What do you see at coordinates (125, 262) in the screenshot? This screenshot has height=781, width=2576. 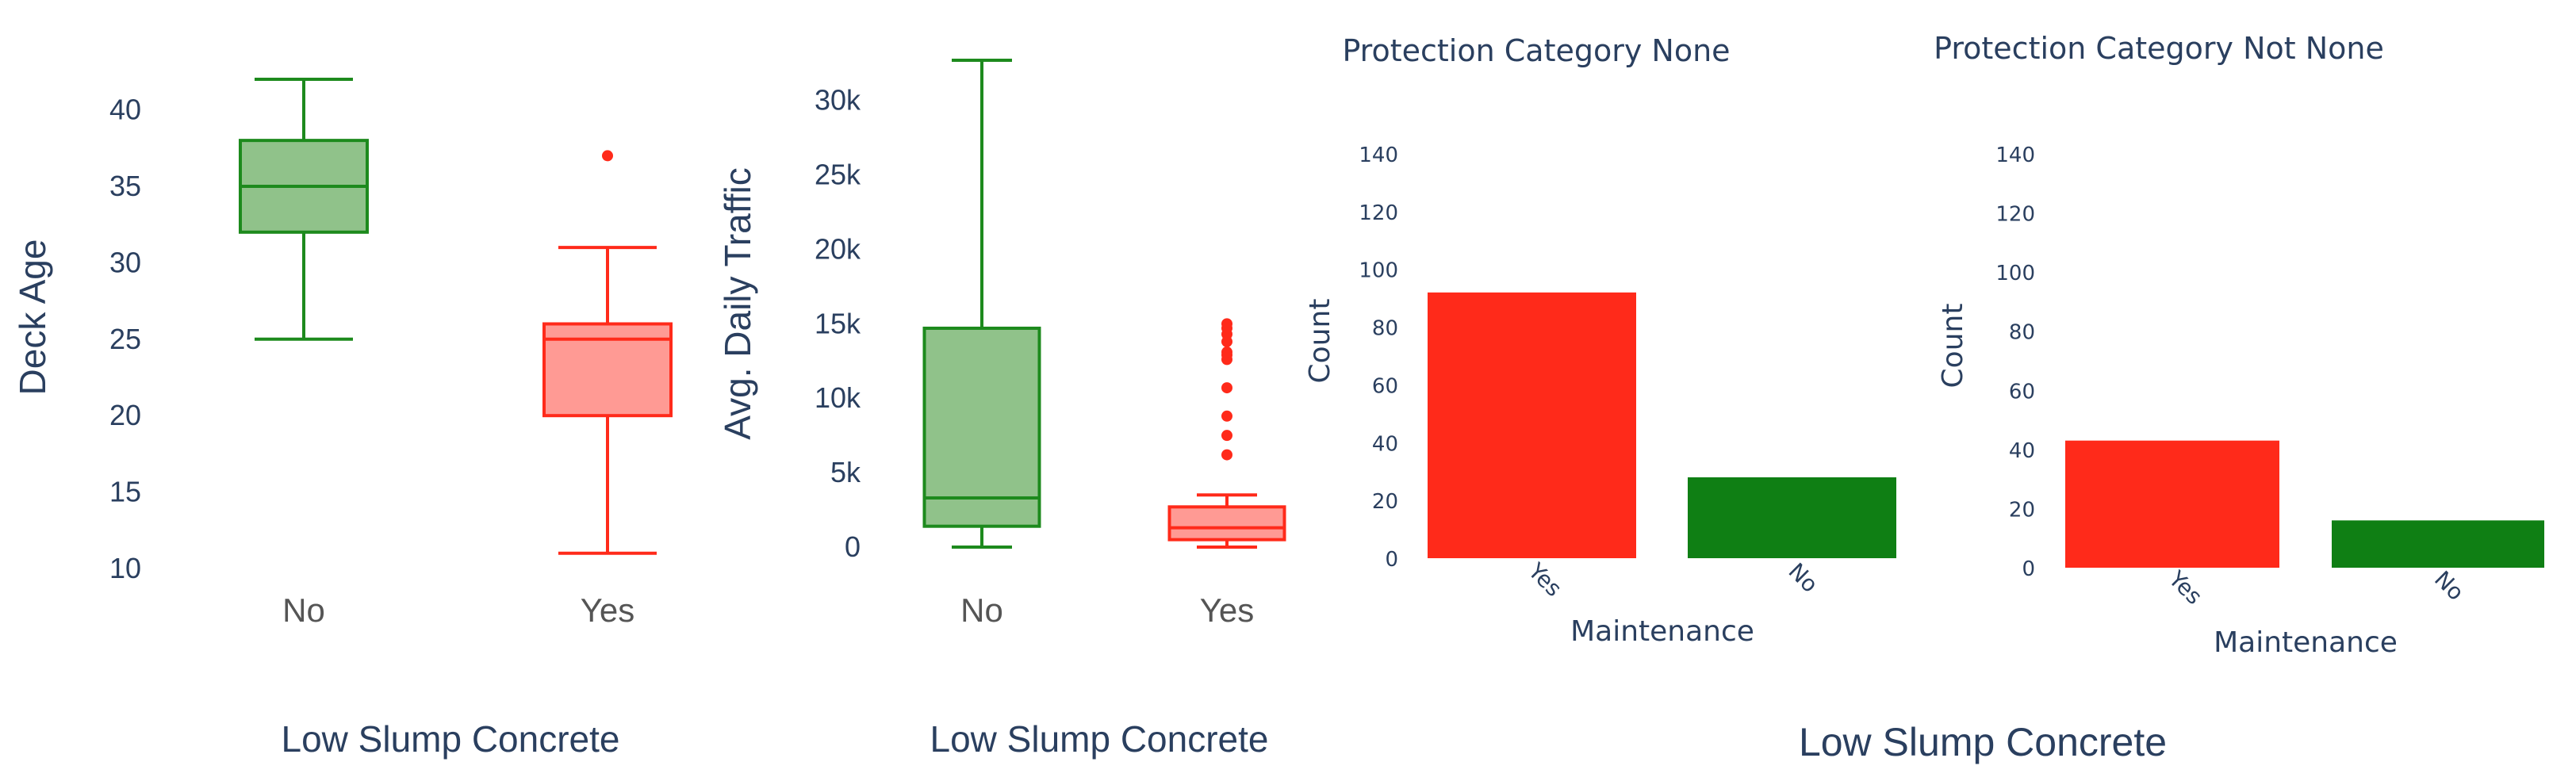 I see `deck-age-ytick-label: 30` at bounding box center [125, 262].